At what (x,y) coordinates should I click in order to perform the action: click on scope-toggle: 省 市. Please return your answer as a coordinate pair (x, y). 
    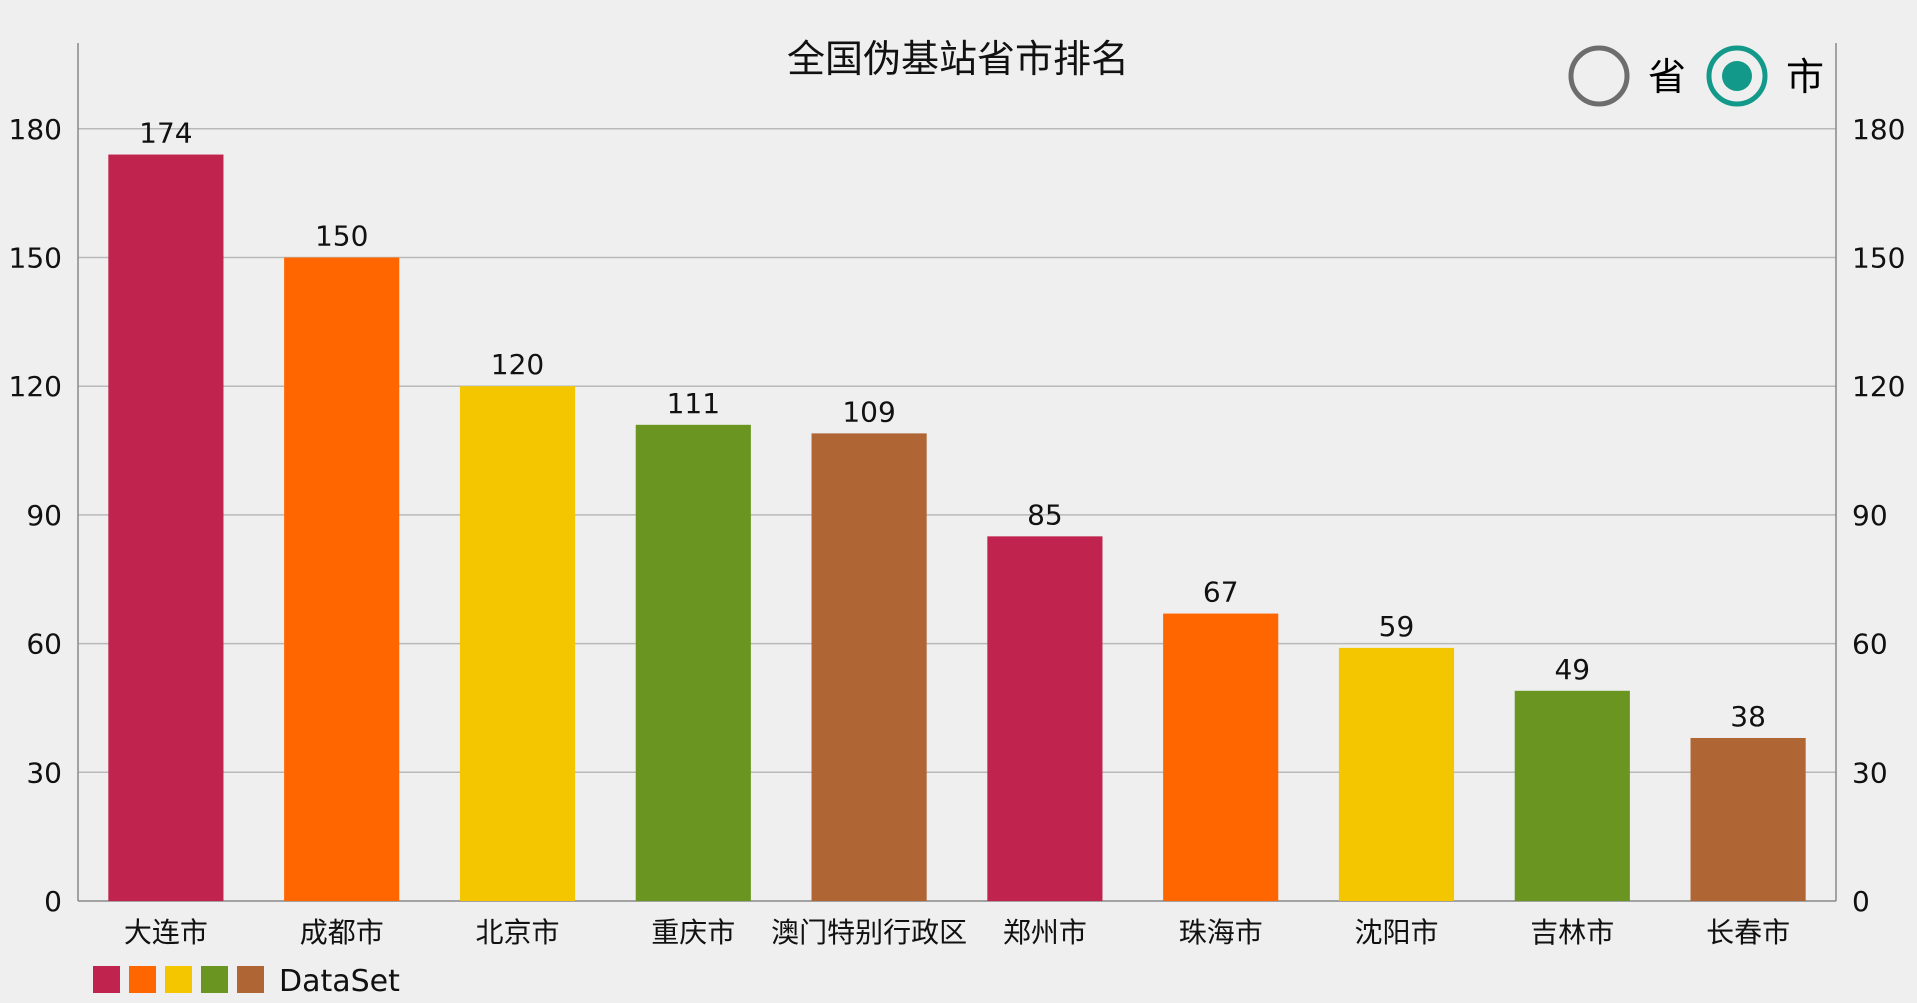
    Looking at the image, I should click on (1696, 76).